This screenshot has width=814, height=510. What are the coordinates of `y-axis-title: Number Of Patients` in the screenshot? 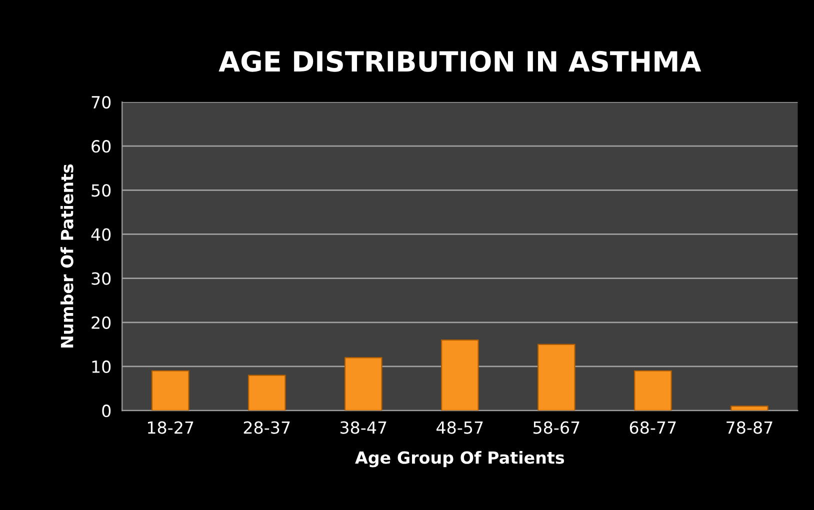 It's located at (67, 256).